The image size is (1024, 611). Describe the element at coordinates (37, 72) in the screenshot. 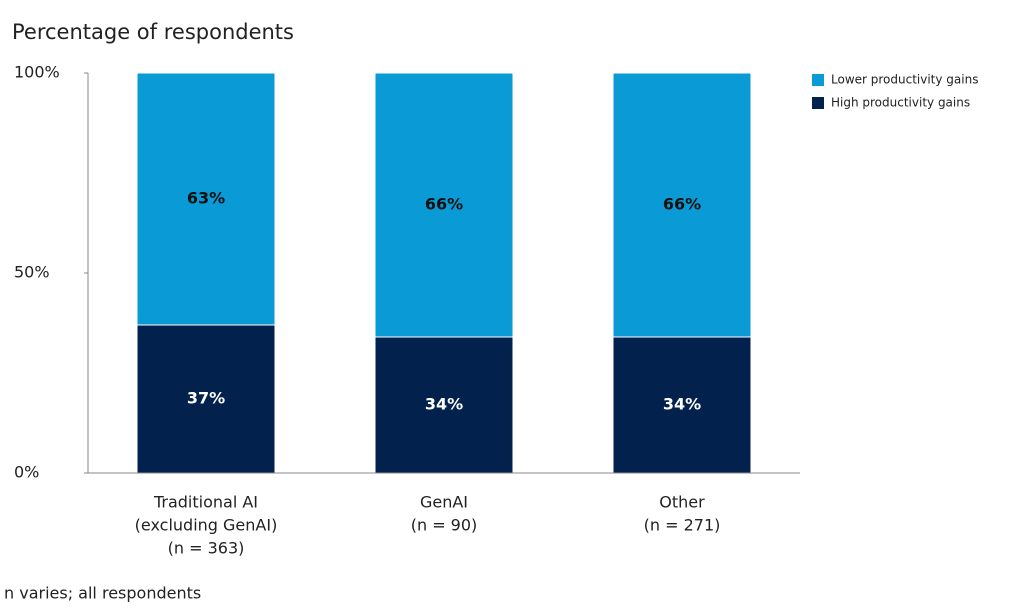

I see `y-tick-label: 100%` at that location.